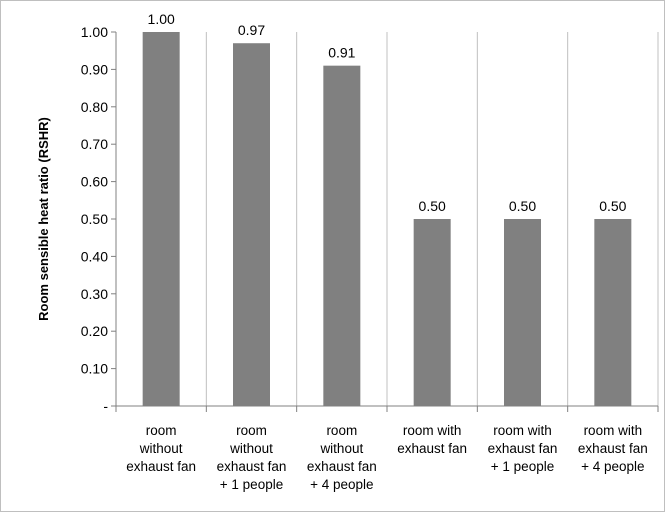 The width and height of the screenshot is (665, 512). What do you see at coordinates (252, 457) in the screenshot?
I see `category-label: room without exhaust fan + 1 people` at bounding box center [252, 457].